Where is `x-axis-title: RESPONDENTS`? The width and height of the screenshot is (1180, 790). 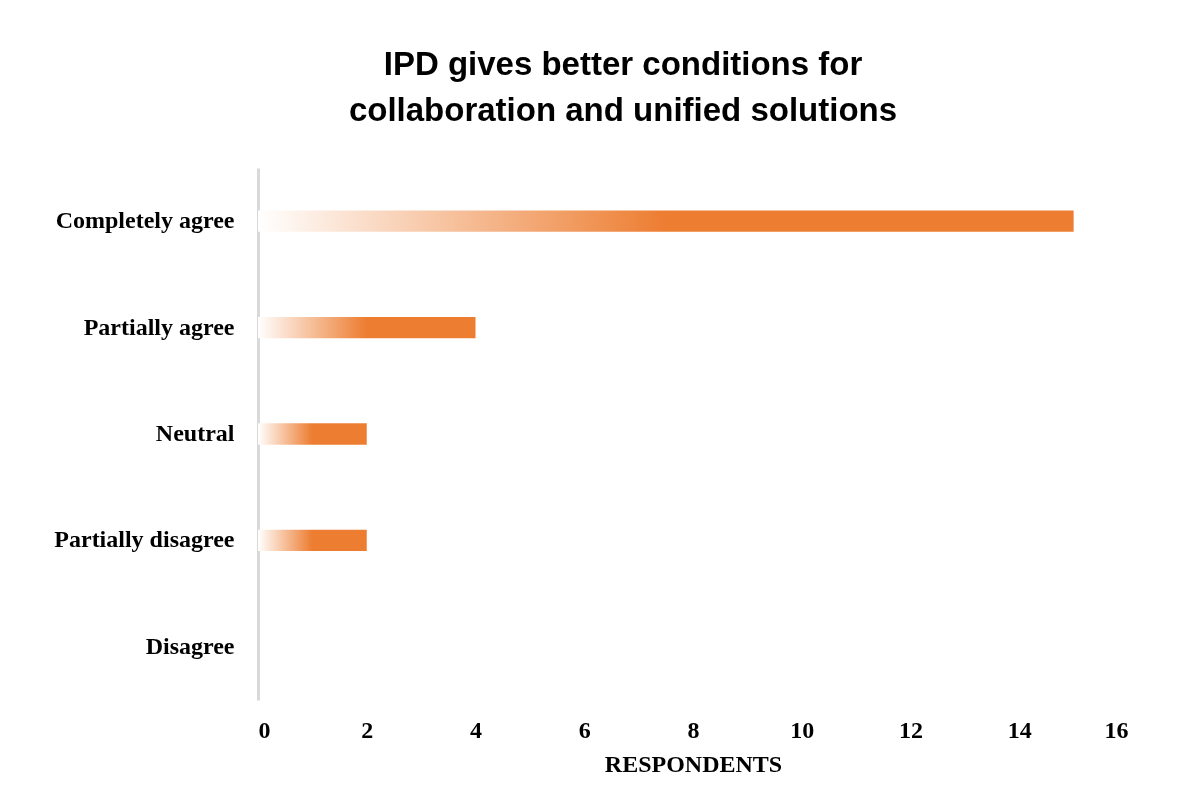 x-axis-title: RESPONDENTS is located at coordinates (693, 763).